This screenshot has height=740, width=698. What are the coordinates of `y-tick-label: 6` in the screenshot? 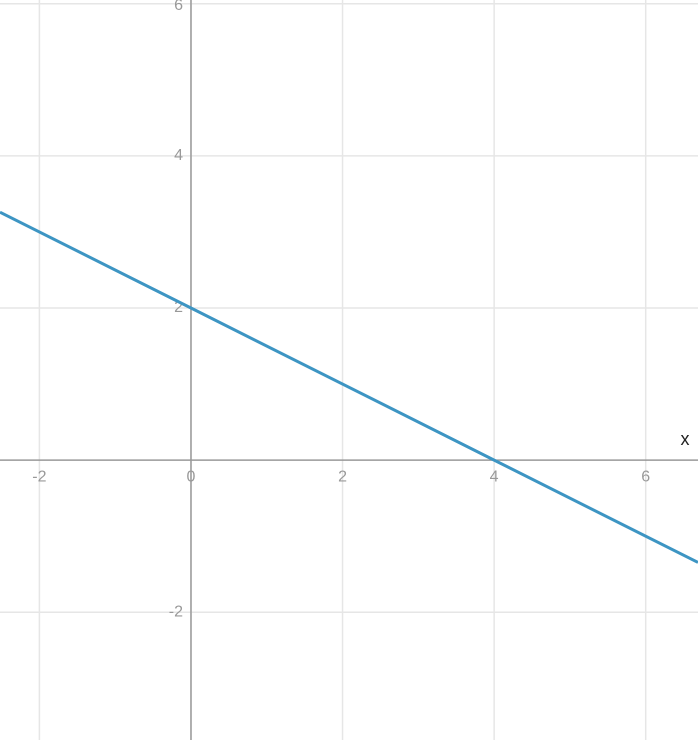 It's located at (178, 7).